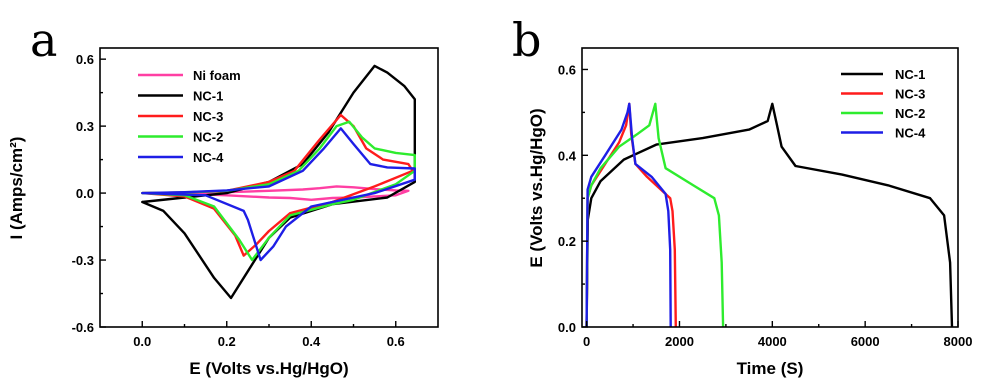 The image size is (982, 385). Describe the element at coordinates (770, 368) in the screenshot. I see `x-axis-title: Time (S)` at that location.